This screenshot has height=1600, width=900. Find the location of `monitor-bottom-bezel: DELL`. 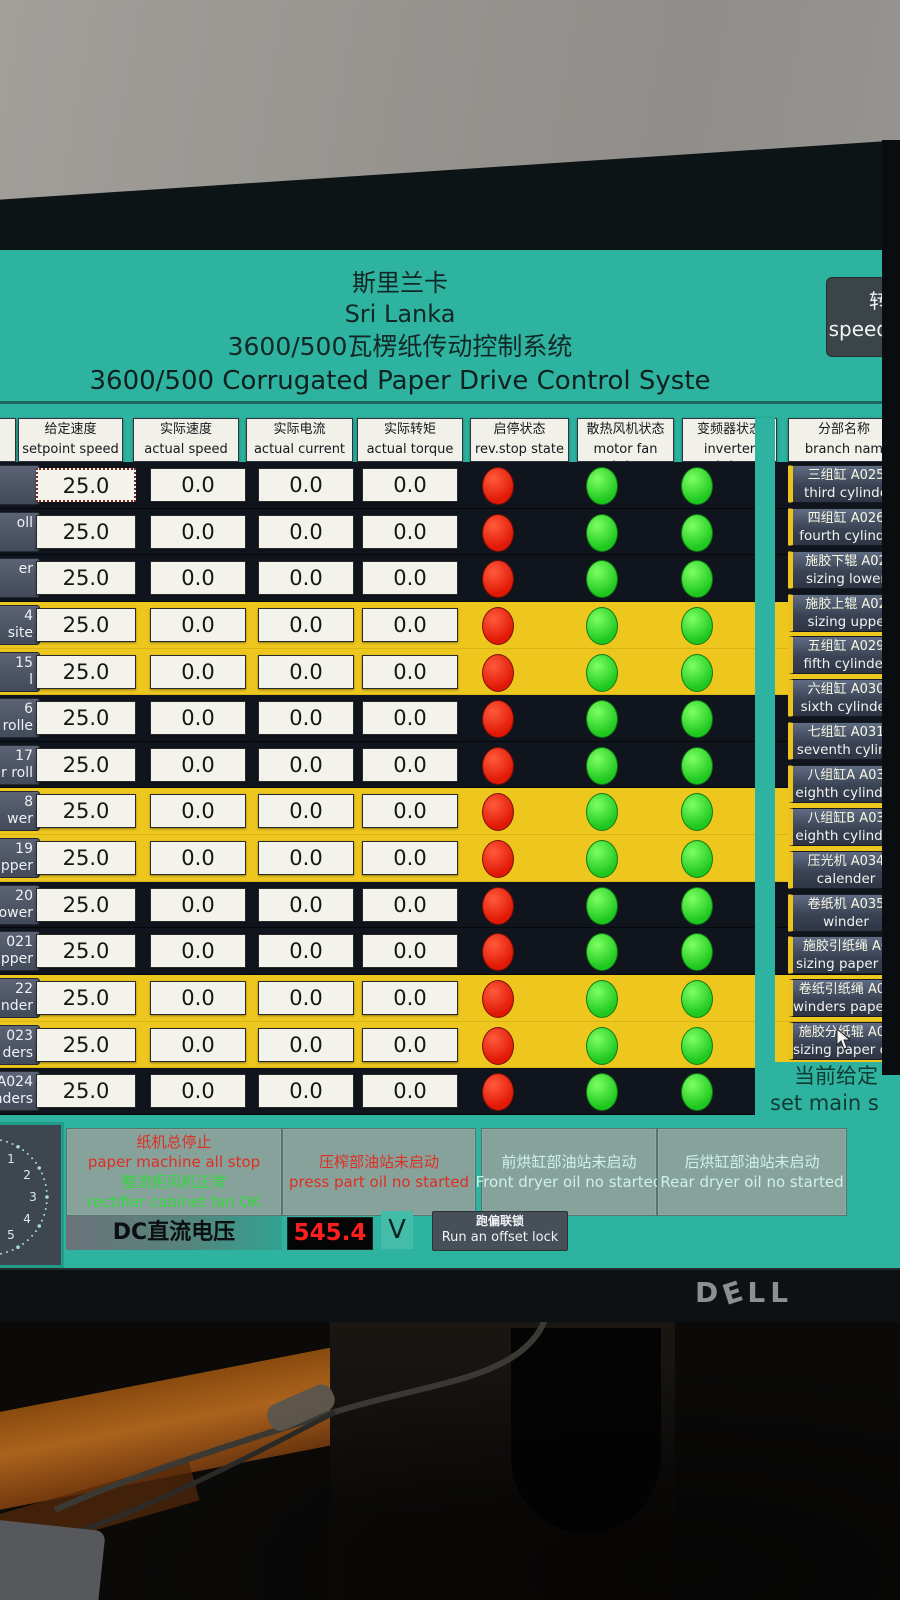

monitor-bottom-bezel: DELL is located at coordinates (450, 1295).